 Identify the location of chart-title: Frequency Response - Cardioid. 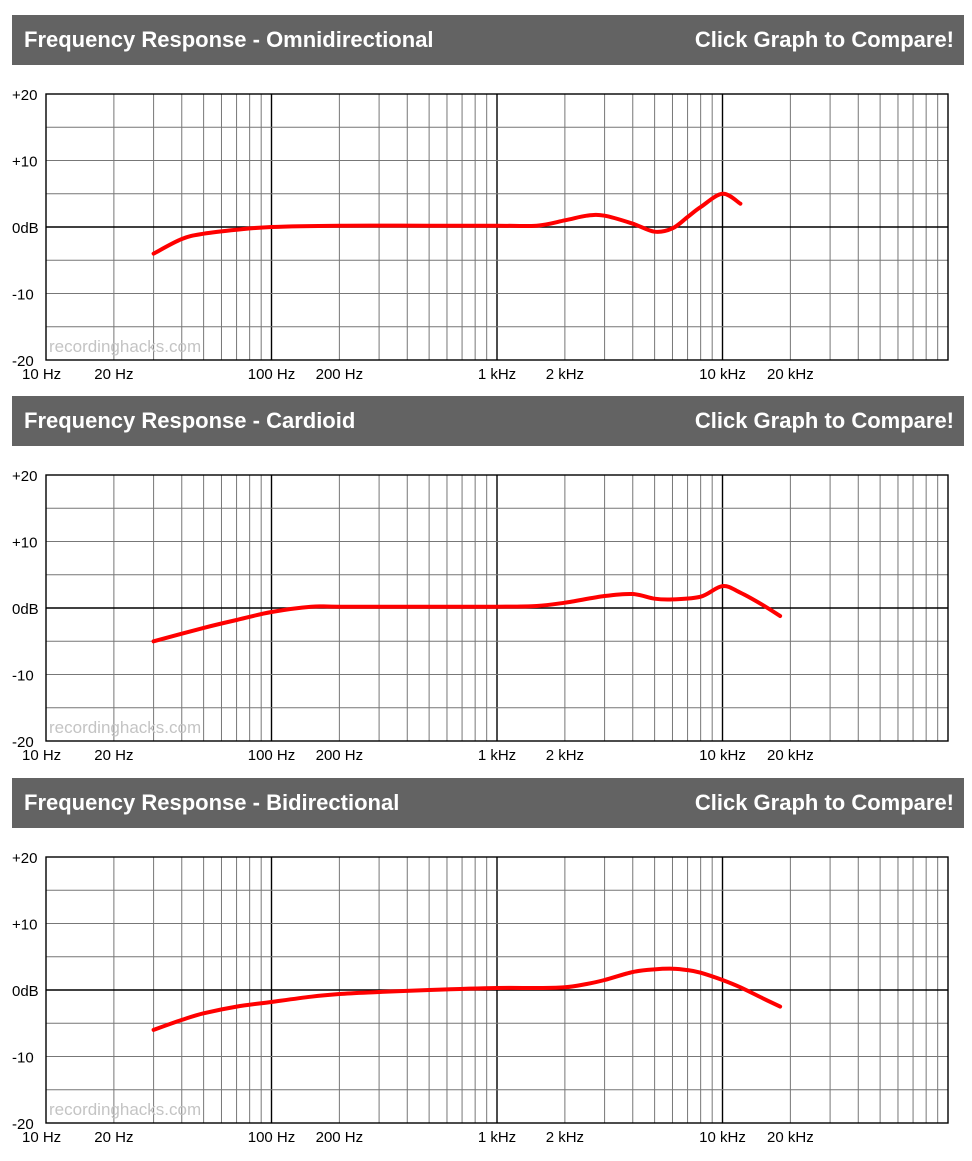
(190, 420).